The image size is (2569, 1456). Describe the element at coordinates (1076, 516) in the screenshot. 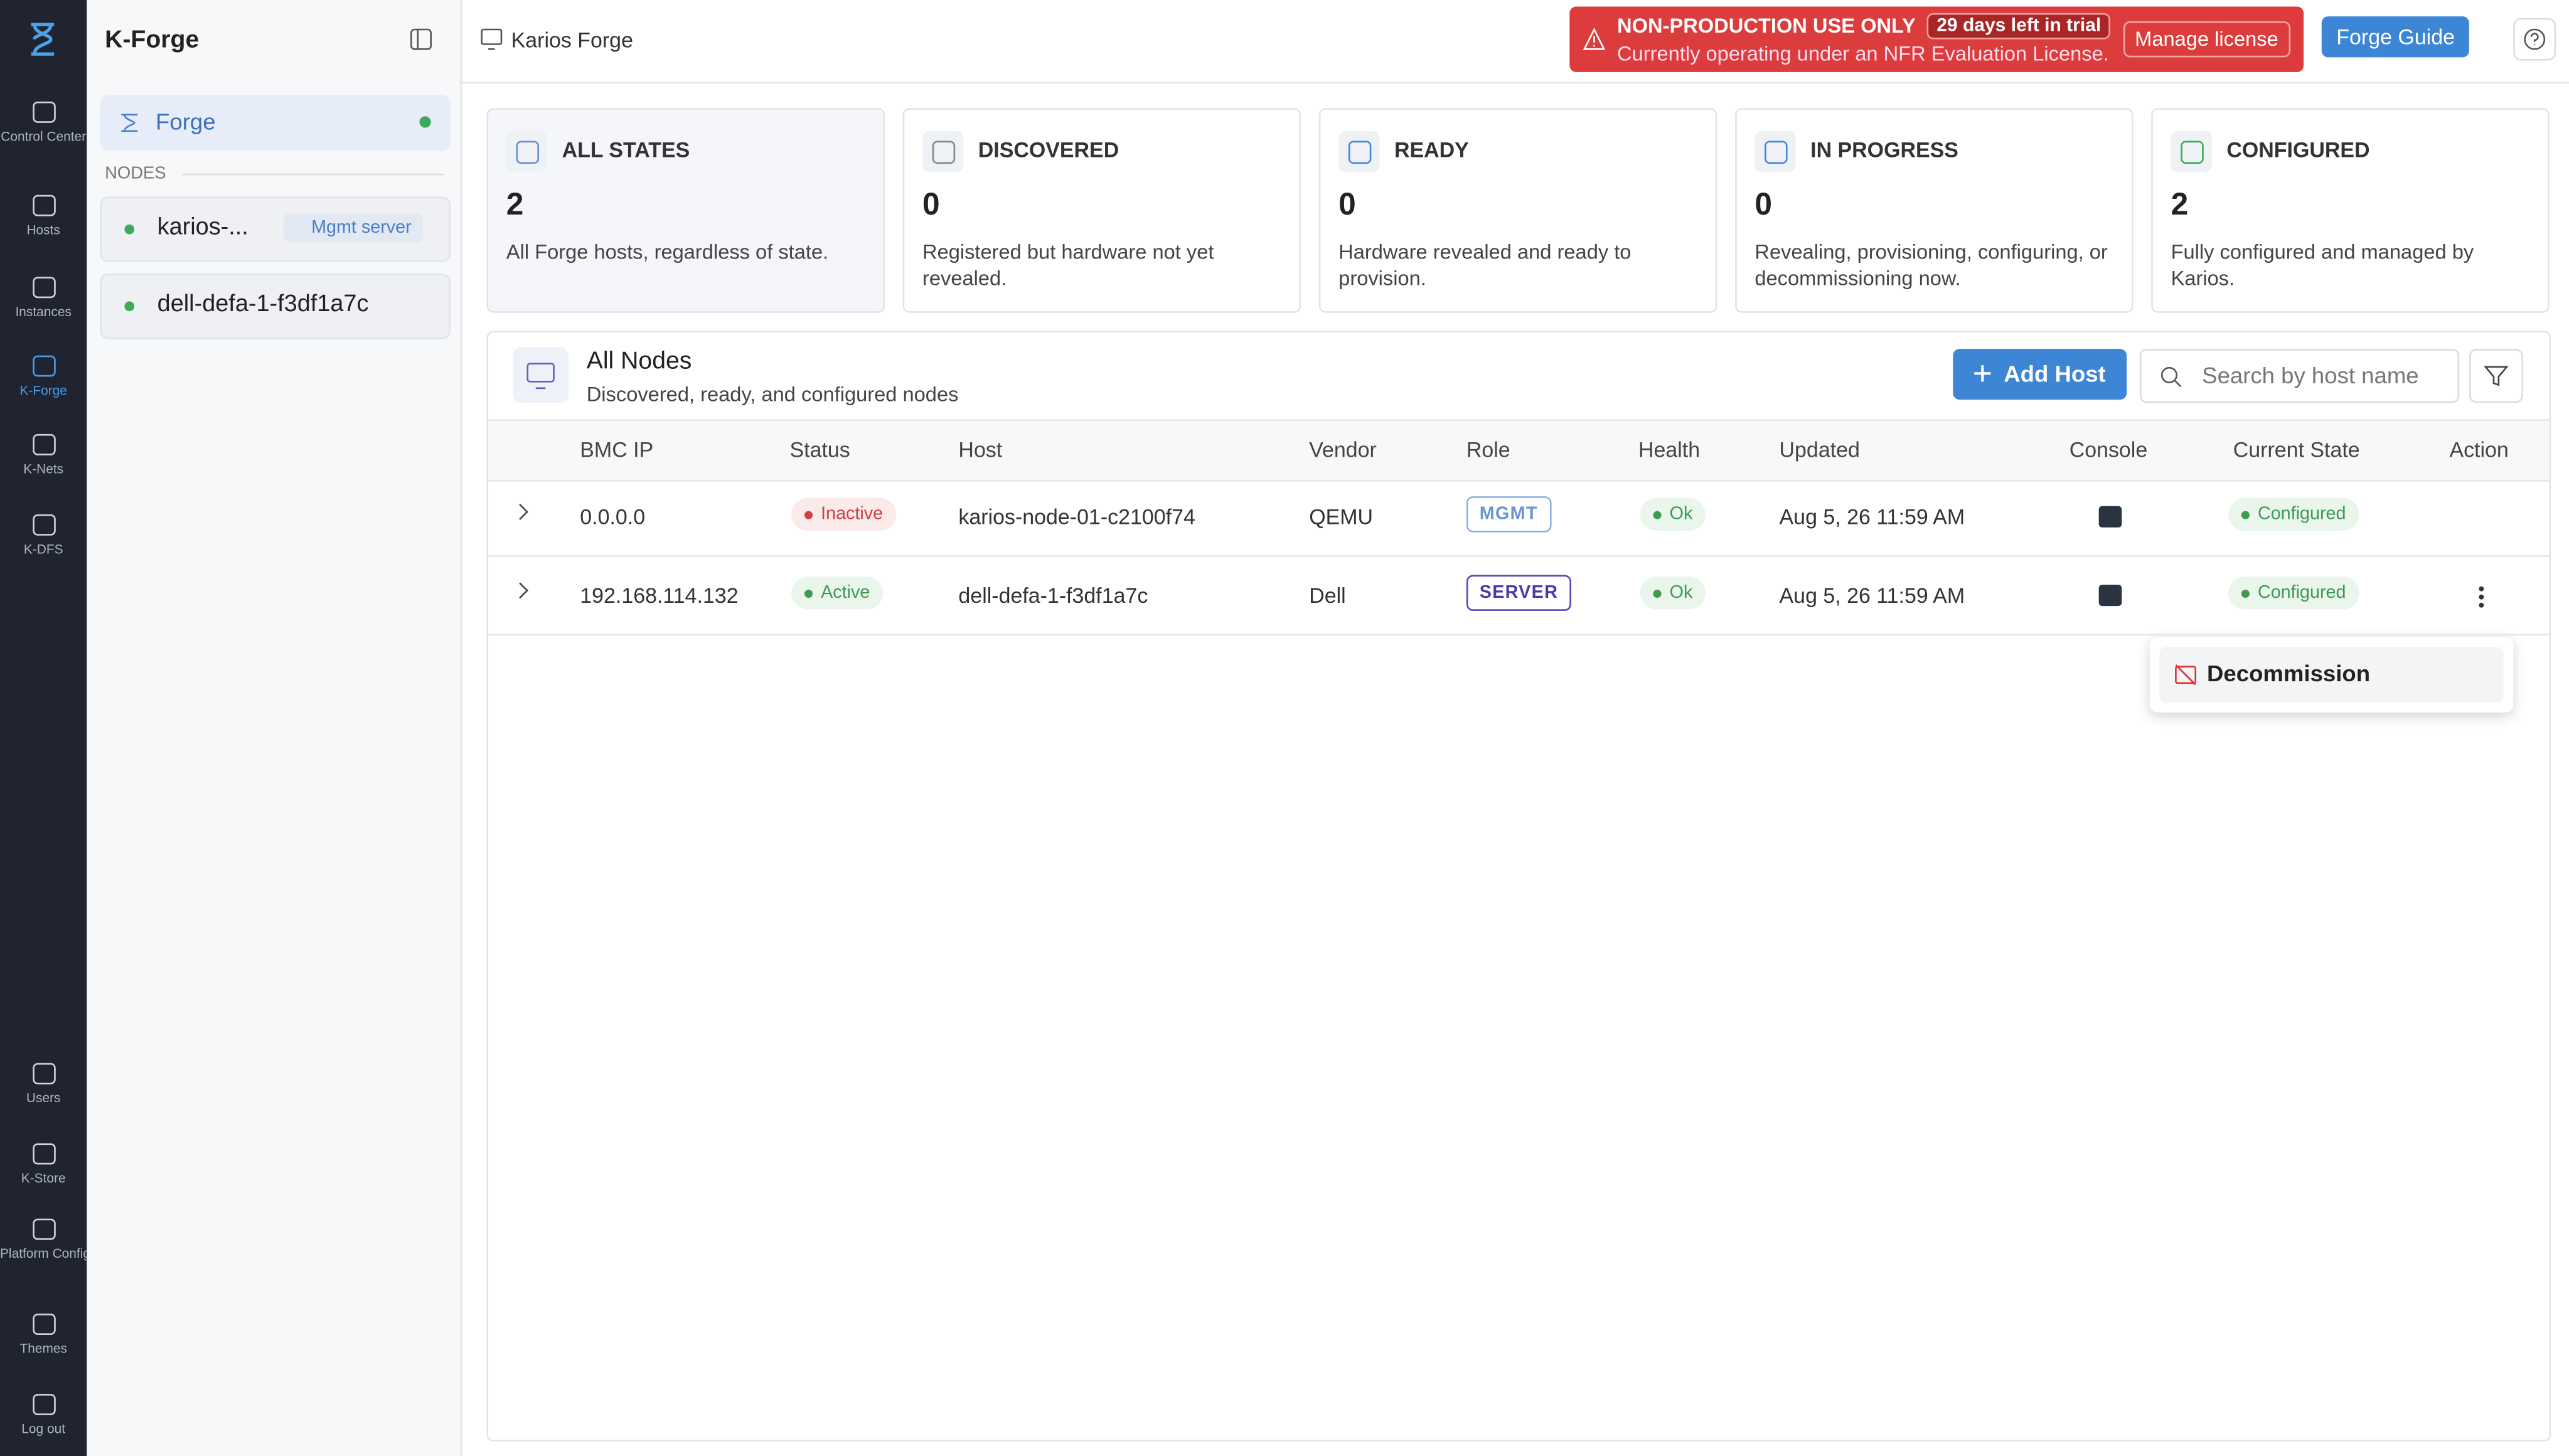

I see `host-name: karios-node-01-c2100f74` at that location.